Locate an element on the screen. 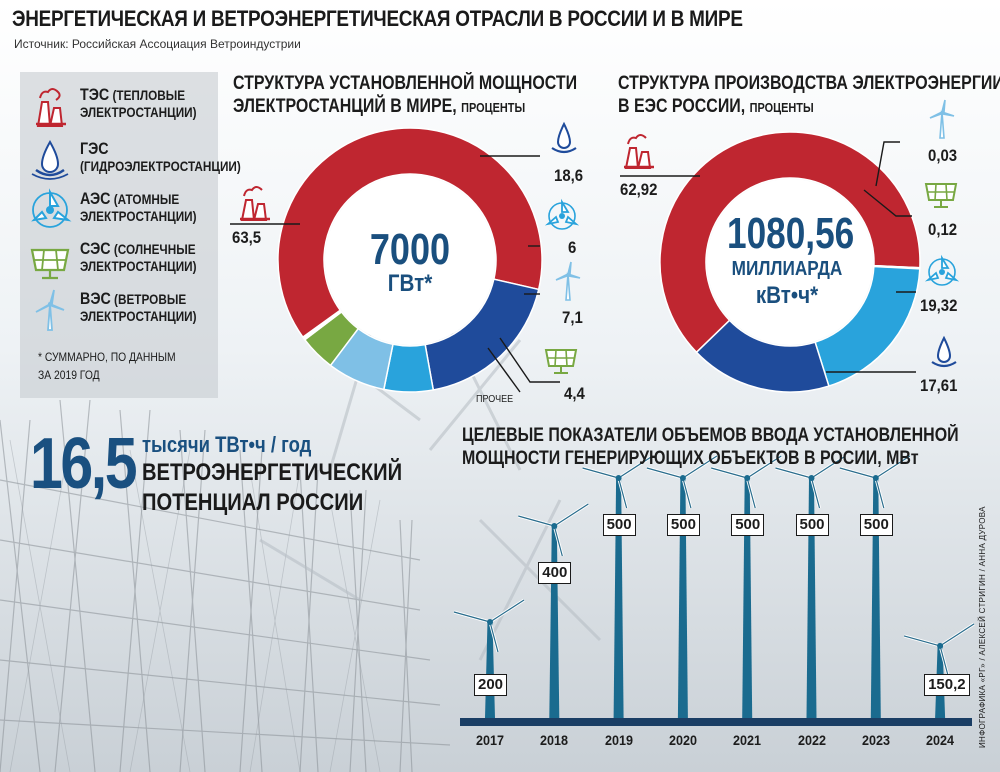  legend-line1: (АТОМНЫЕ is located at coordinates (146, 199).